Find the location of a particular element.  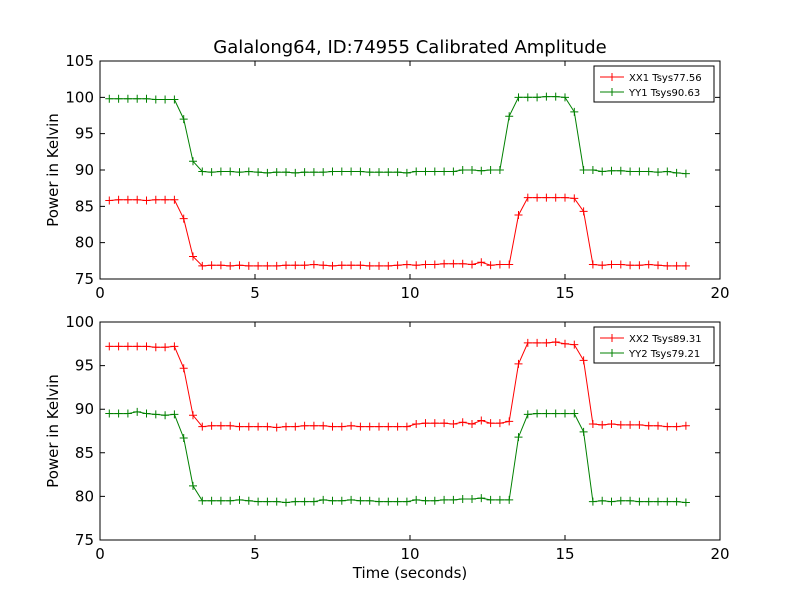

bottom-panel-x-tick-label: 10 is located at coordinates (409, 554).